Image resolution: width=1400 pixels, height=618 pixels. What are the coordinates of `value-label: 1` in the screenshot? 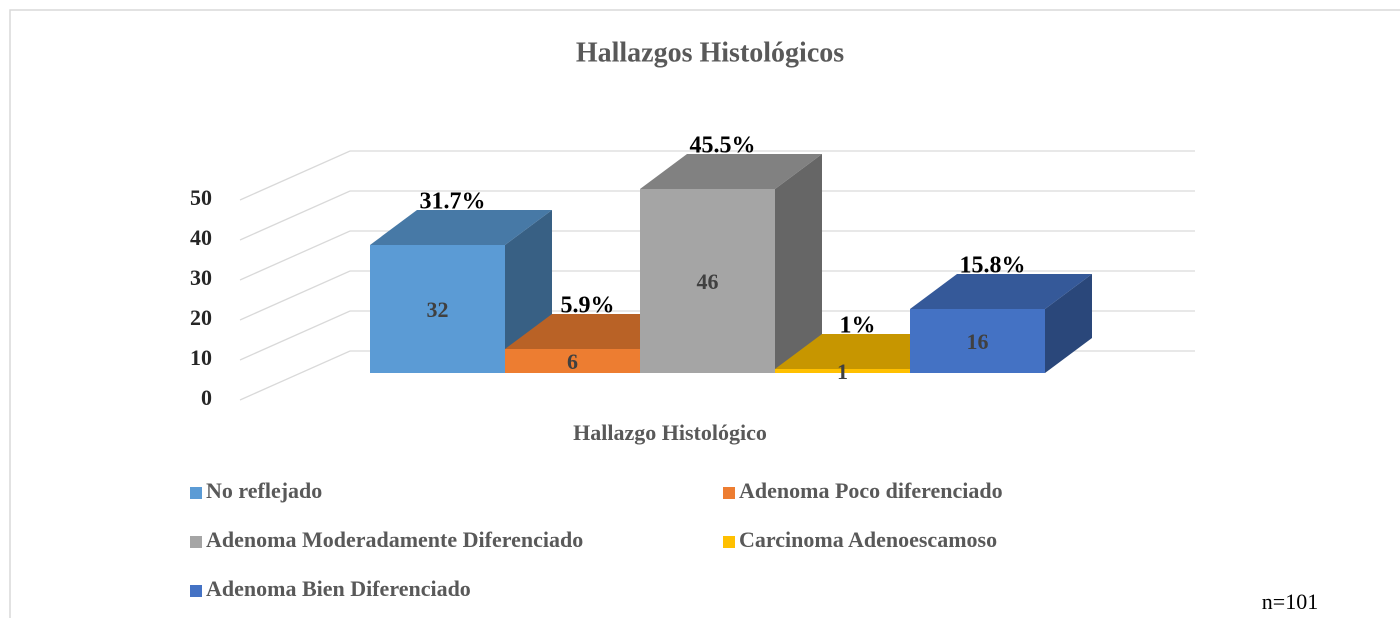 It's located at (842, 371).